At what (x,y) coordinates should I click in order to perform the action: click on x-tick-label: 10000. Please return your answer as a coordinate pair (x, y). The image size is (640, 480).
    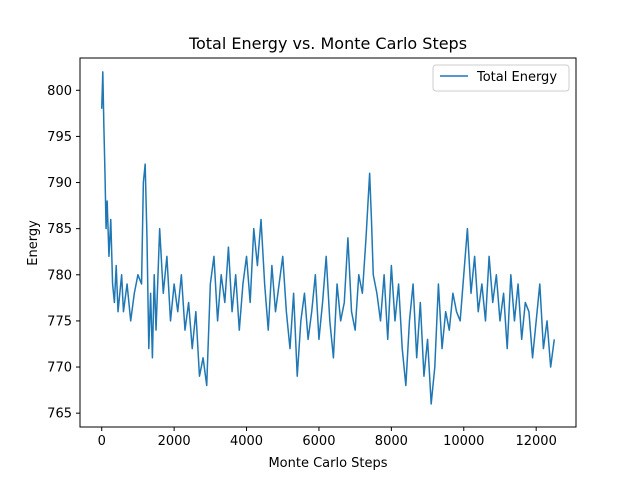
    Looking at the image, I should click on (463, 441).